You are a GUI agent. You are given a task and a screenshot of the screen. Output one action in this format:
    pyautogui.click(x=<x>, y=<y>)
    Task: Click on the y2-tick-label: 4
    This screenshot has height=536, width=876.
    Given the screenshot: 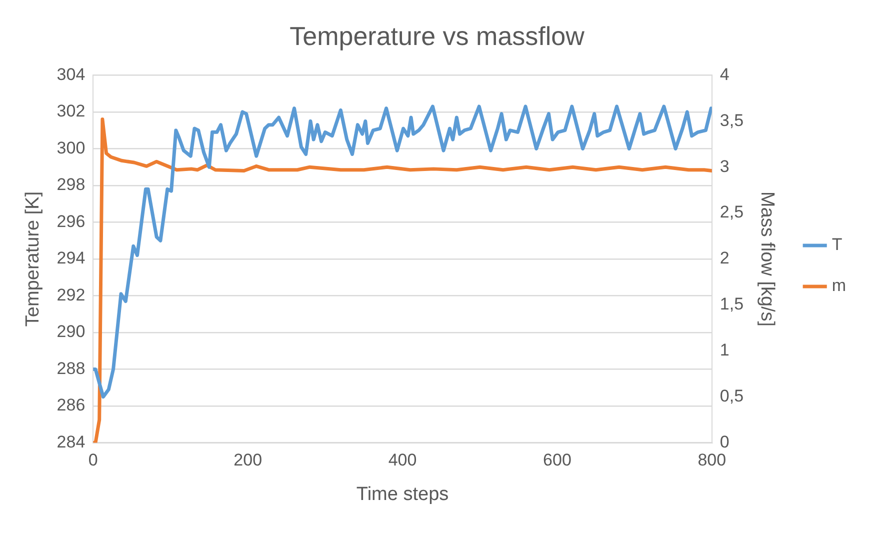 What is the action you would take?
    pyautogui.click(x=725, y=74)
    